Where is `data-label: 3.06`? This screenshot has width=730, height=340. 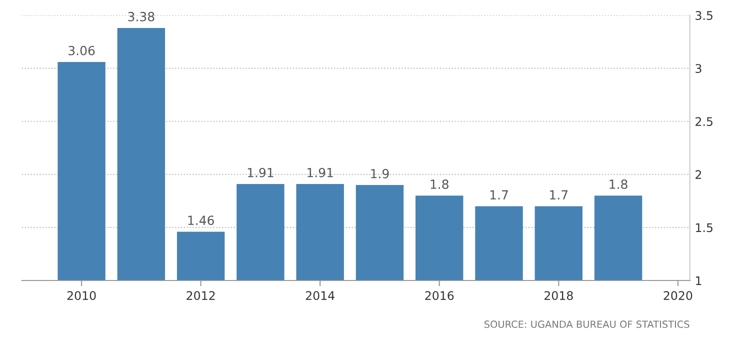
data-label: 3.06 is located at coordinates (81, 51).